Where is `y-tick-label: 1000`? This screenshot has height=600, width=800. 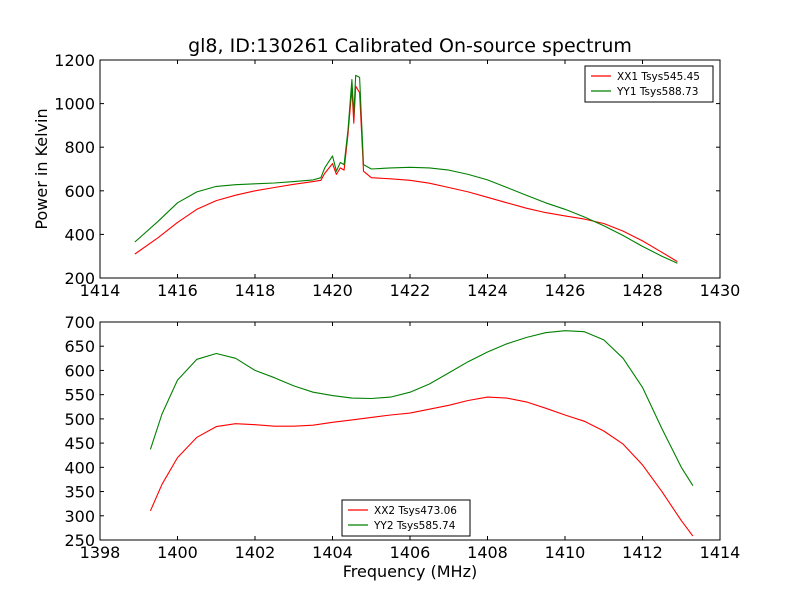
y-tick-label: 1000 is located at coordinates (74, 104).